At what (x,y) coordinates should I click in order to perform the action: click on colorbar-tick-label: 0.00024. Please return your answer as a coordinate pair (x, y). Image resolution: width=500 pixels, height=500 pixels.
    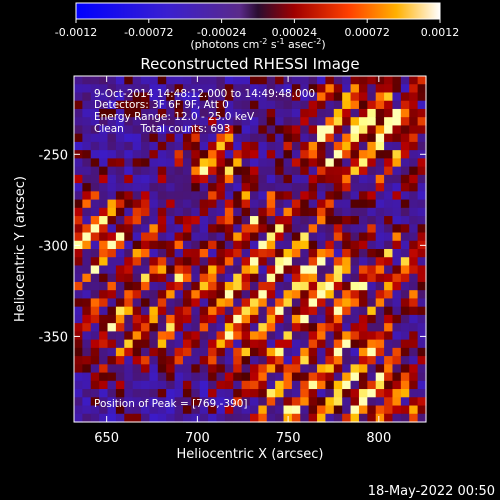
    Looking at the image, I should click on (295, 32).